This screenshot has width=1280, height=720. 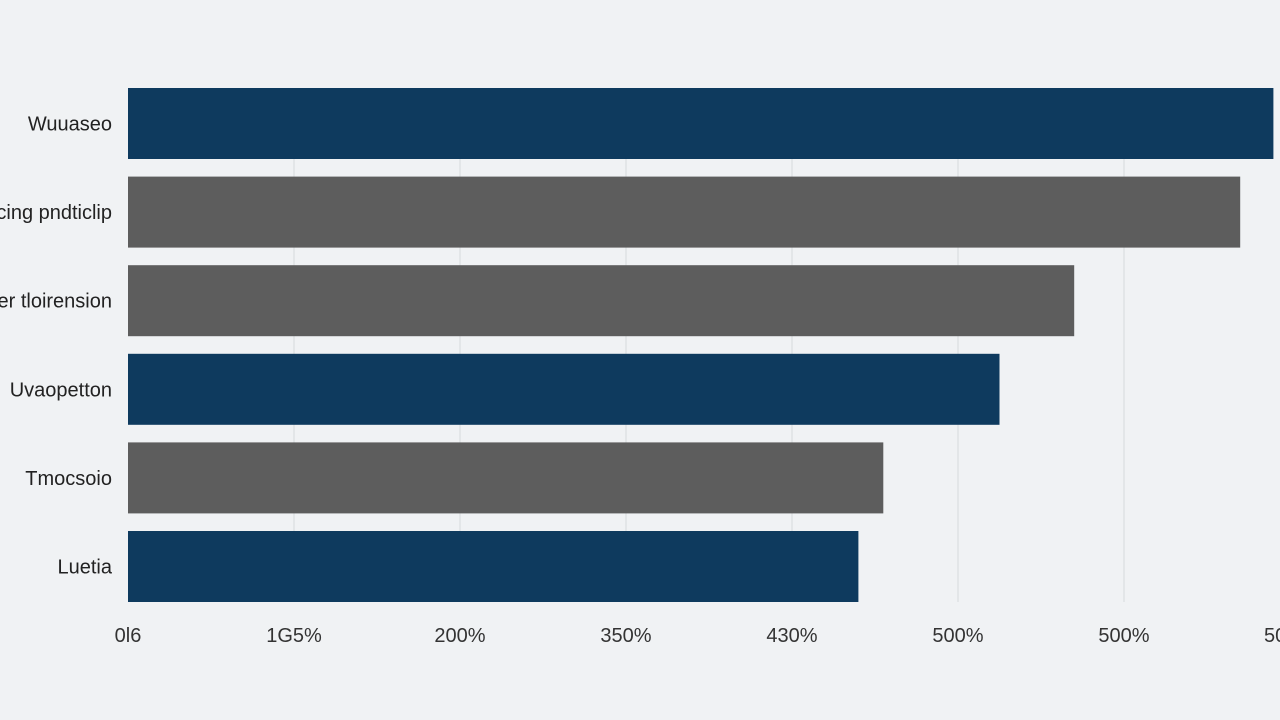 I want to click on x-tick-labels: 0l6 1G5% 200% 350% 430% 500% 500% 50, so click(x=697, y=636).